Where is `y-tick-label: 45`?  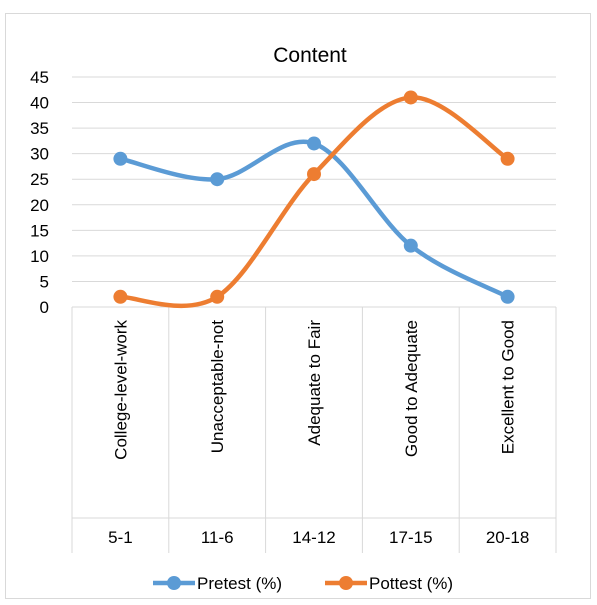 y-tick-label: 45 is located at coordinates (39, 77).